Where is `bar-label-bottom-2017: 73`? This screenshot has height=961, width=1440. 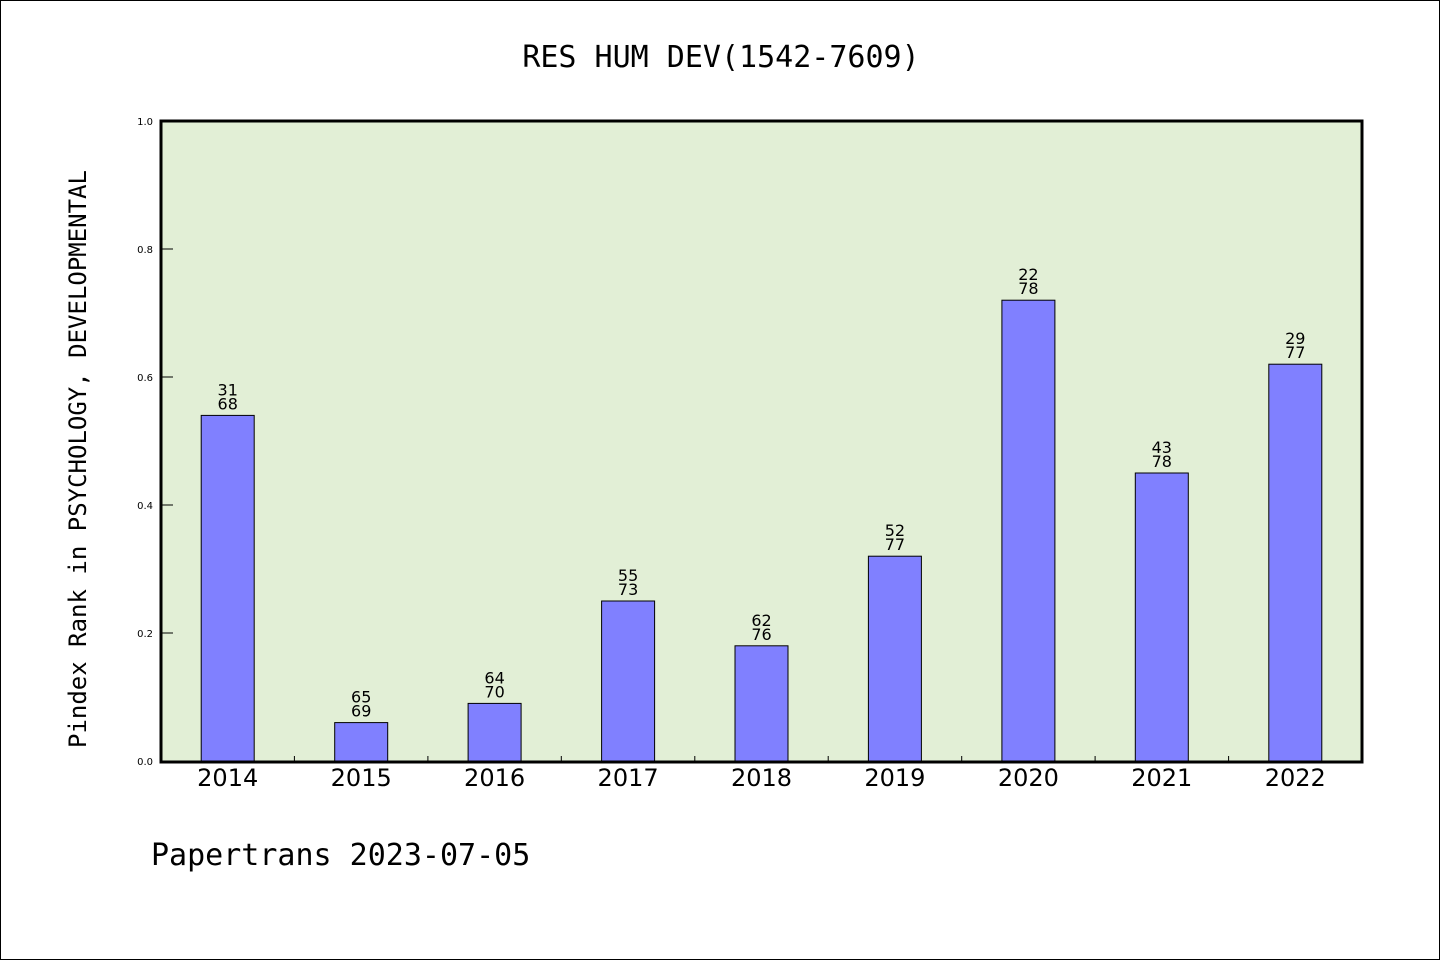 bar-label-bottom-2017: 73 is located at coordinates (628, 589).